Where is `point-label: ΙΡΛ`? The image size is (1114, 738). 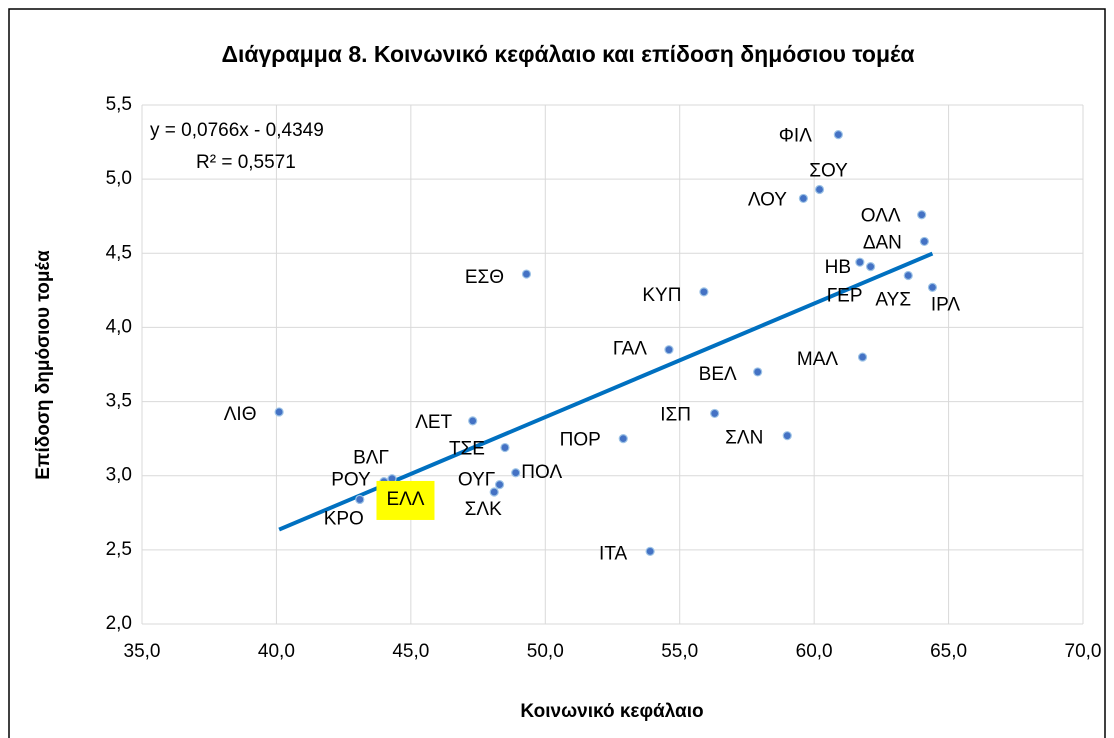 point-label: ΙΡΛ is located at coordinates (946, 304).